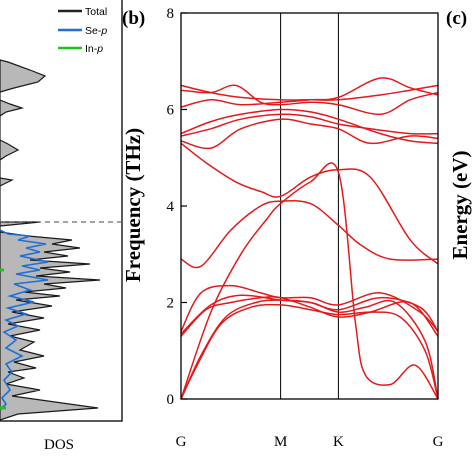 The height and width of the screenshot is (474, 474). Describe the element at coordinates (459, 134) in the screenshot. I see `energy-panel: (c) Energy (eV)` at that location.